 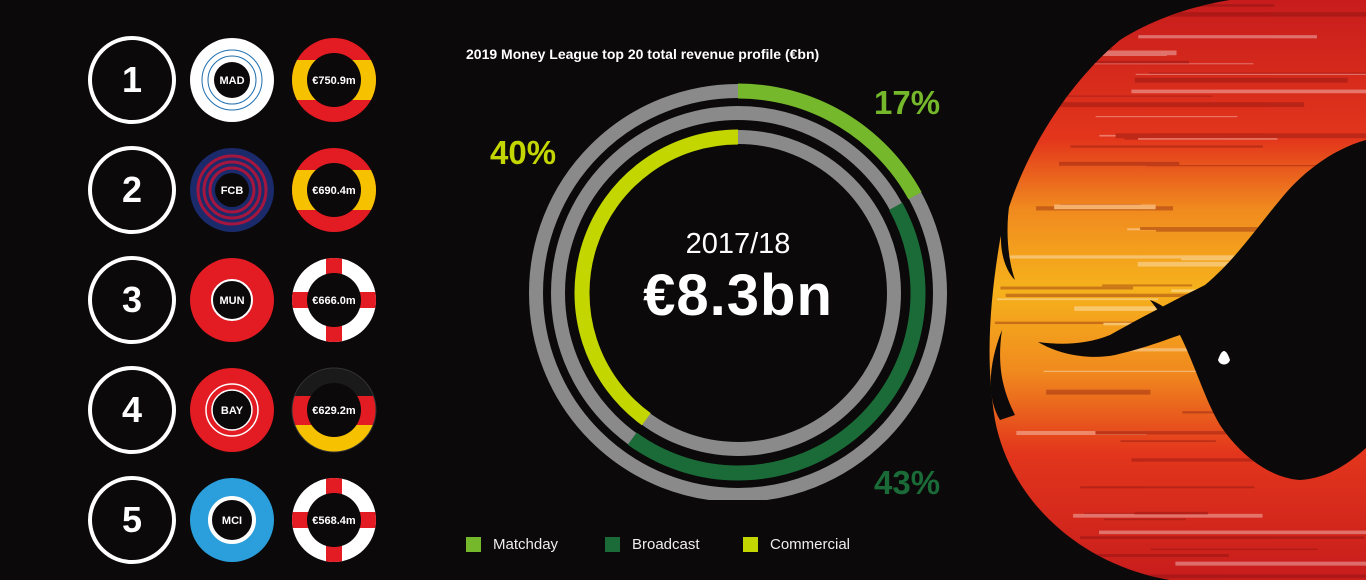 I want to click on ranking-row: 1 MAD €750.9m, so click(x=238, y=86).